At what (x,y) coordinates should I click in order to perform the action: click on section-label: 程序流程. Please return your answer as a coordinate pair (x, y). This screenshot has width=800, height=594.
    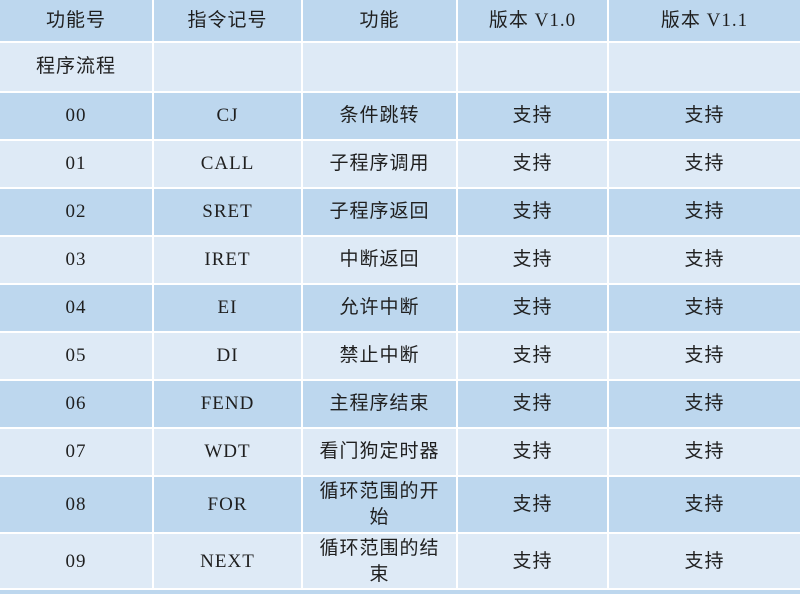
    Looking at the image, I should click on (77, 67).